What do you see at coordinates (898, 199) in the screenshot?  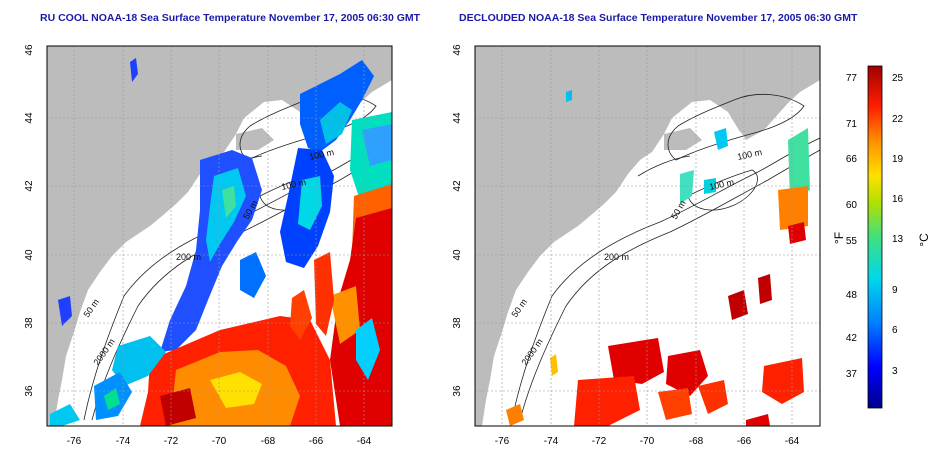 I see `celsius-tick-label: 16` at bounding box center [898, 199].